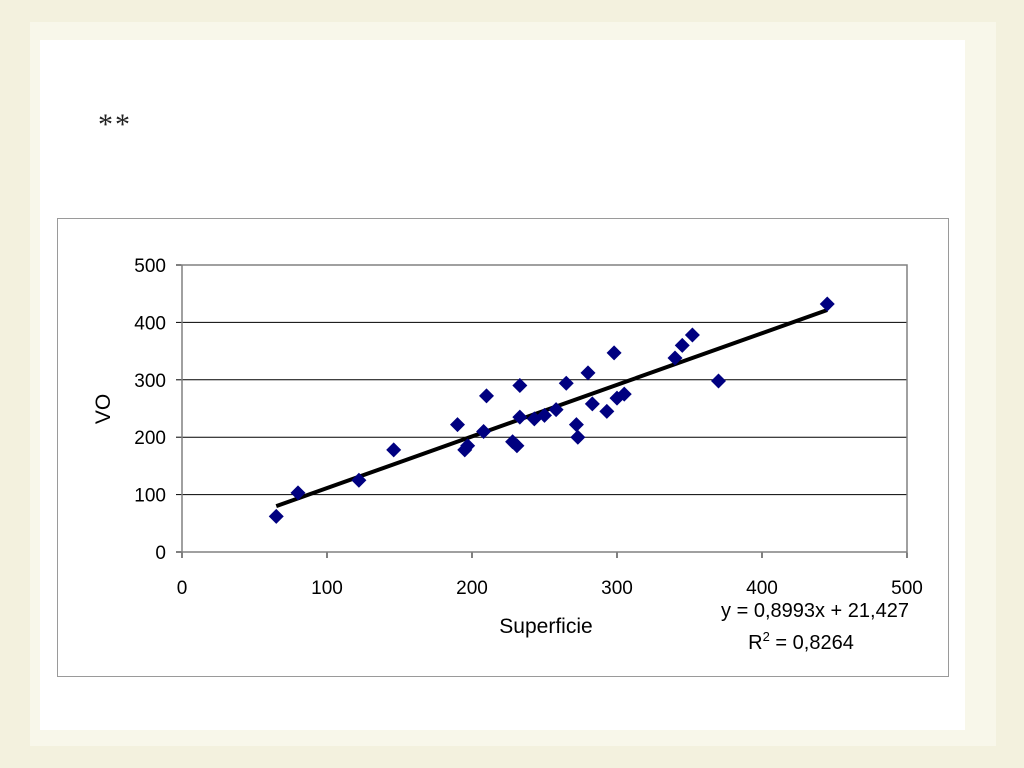  What do you see at coordinates (150, 266) in the screenshot?
I see `y-tick-label: 500` at bounding box center [150, 266].